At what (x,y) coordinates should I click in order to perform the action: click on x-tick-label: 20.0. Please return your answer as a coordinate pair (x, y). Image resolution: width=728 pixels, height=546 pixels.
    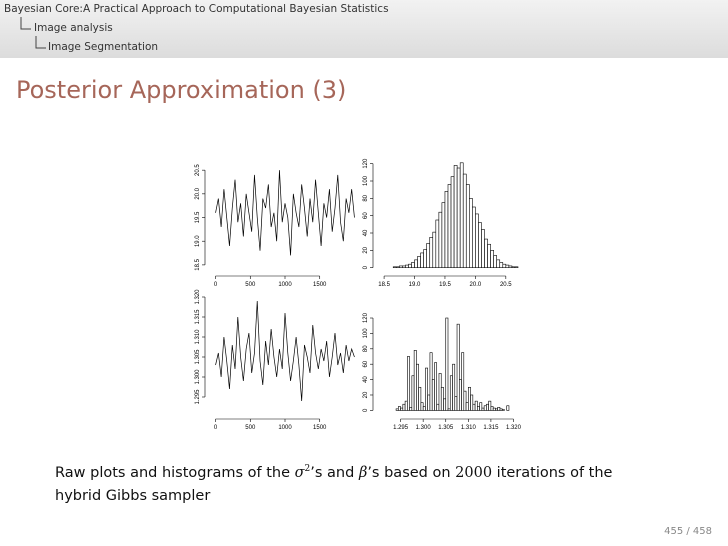
    Looking at the image, I should click on (476, 285).